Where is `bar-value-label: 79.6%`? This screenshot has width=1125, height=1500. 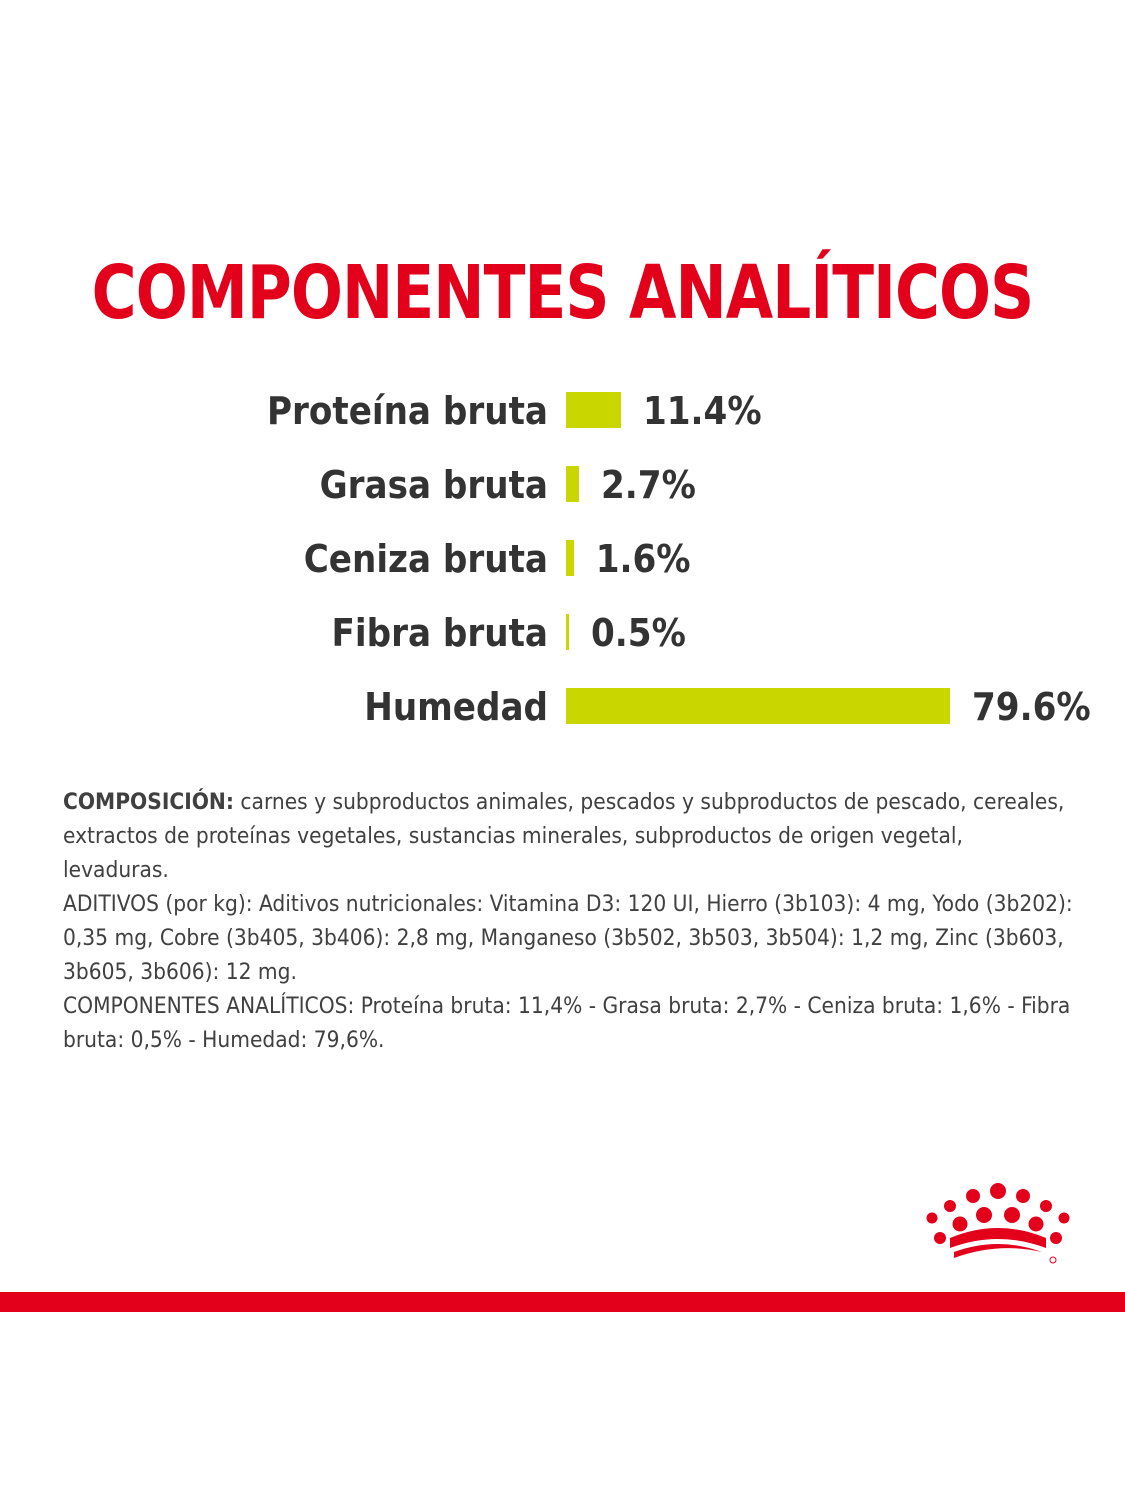 bar-value-label: 79.6% is located at coordinates (1031, 707).